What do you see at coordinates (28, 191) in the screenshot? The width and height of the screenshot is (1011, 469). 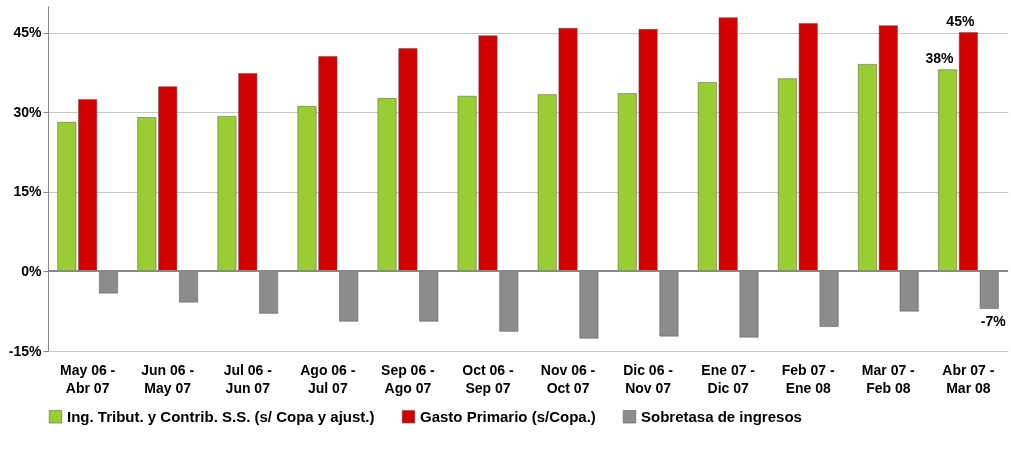 I see `y-tick-label: 15%` at bounding box center [28, 191].